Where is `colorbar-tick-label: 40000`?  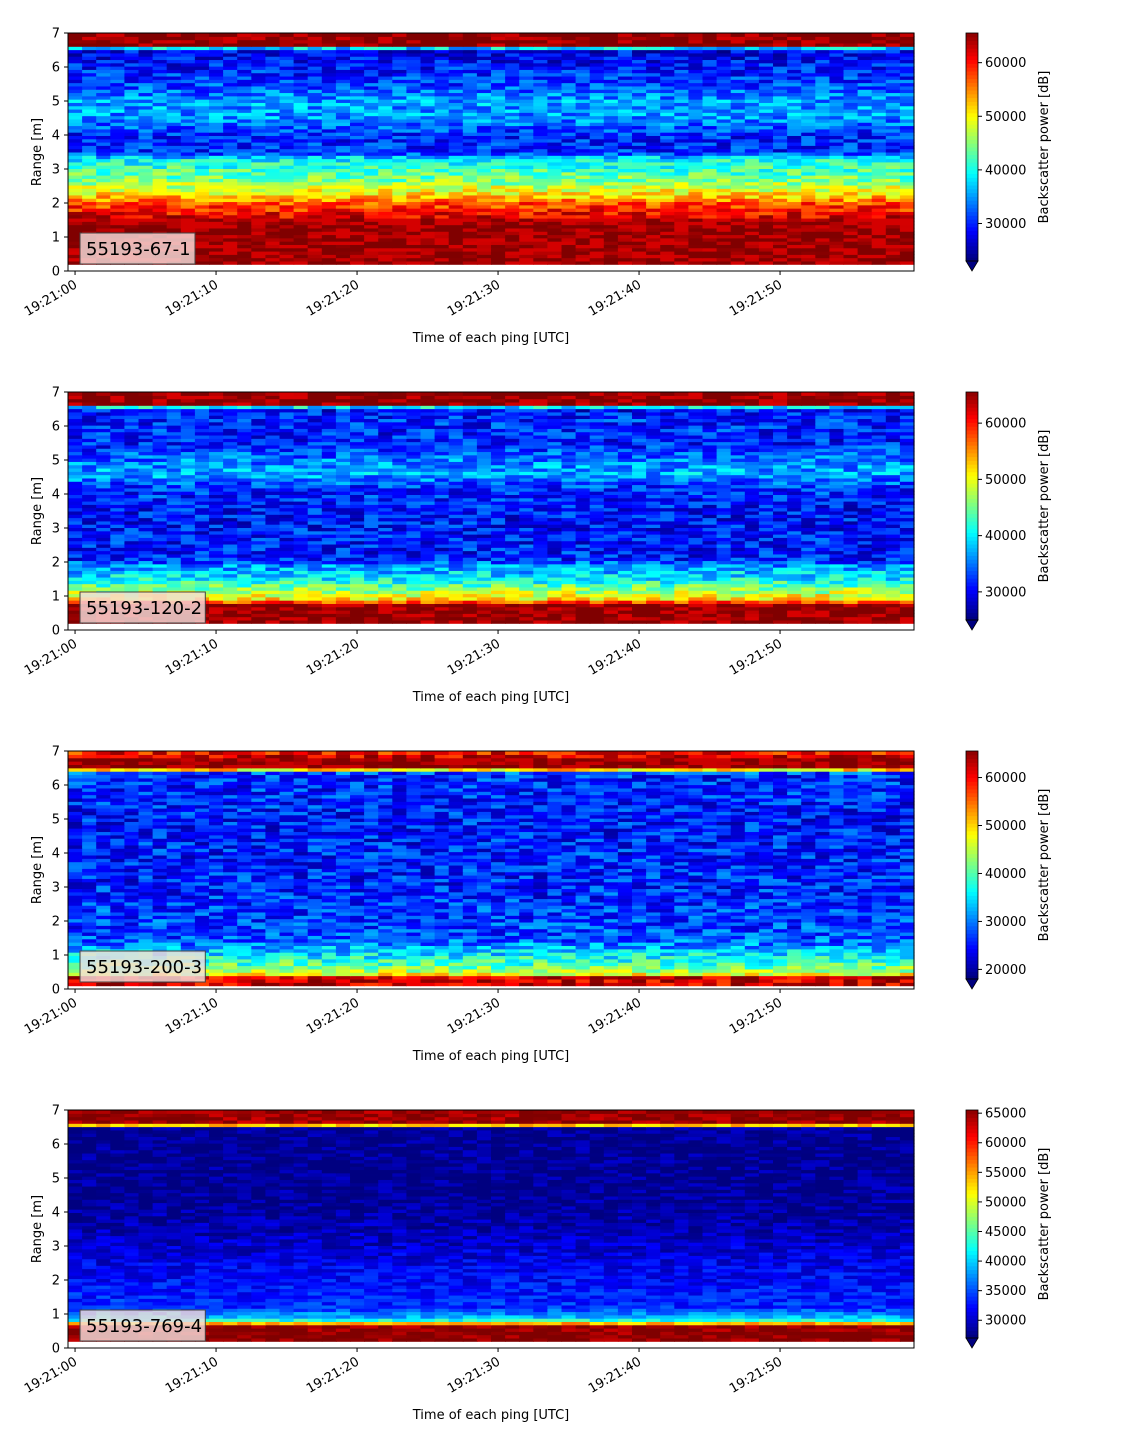
colorbar-tick-label: 40000 is located at coordinates (1005, 170).